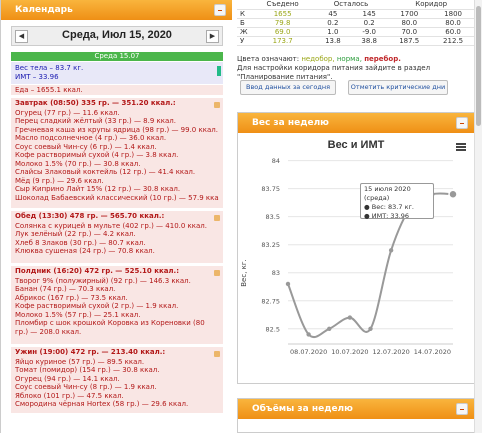  I want to click on table-header-row: Съедено Осталось Коридор, so click(356, 5).